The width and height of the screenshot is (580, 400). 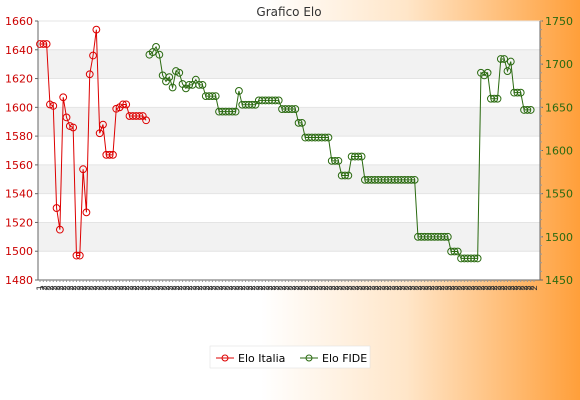 What do you see at coordinates (559, 194) in the screenshot?
I see `right-tick-label: 1550` at bounding box center [559, 194].